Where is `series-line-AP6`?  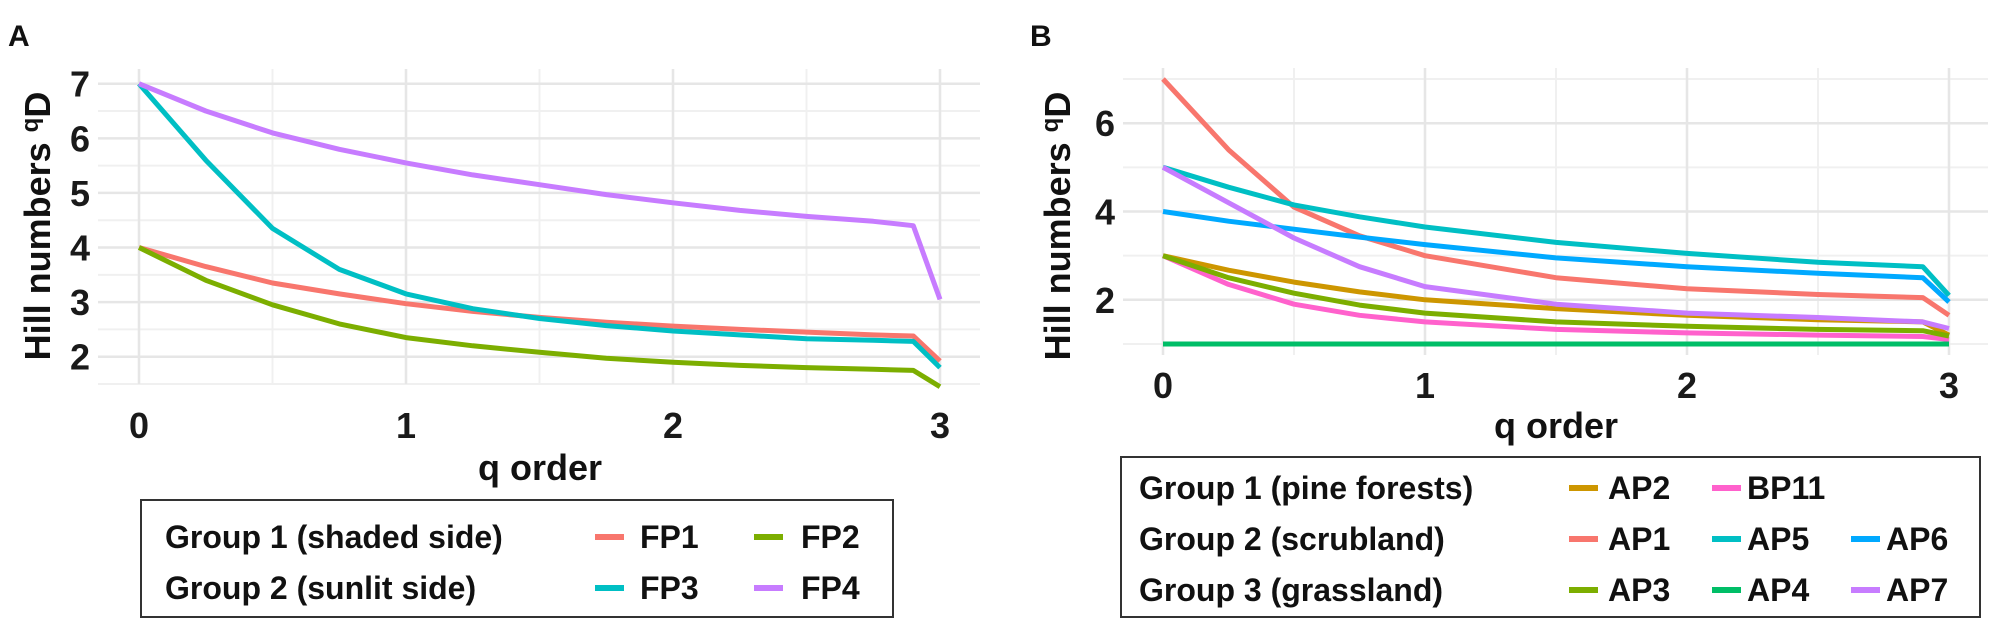 series-line-AP6 is located at coordinates (1556, 256).